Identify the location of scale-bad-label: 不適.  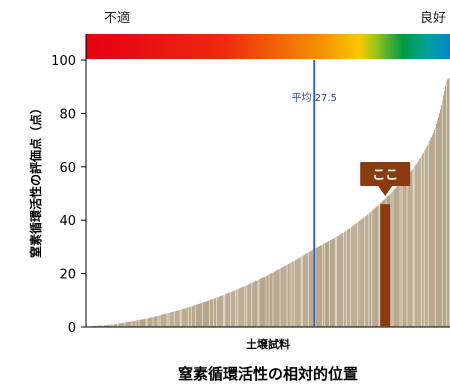
(117, 18).